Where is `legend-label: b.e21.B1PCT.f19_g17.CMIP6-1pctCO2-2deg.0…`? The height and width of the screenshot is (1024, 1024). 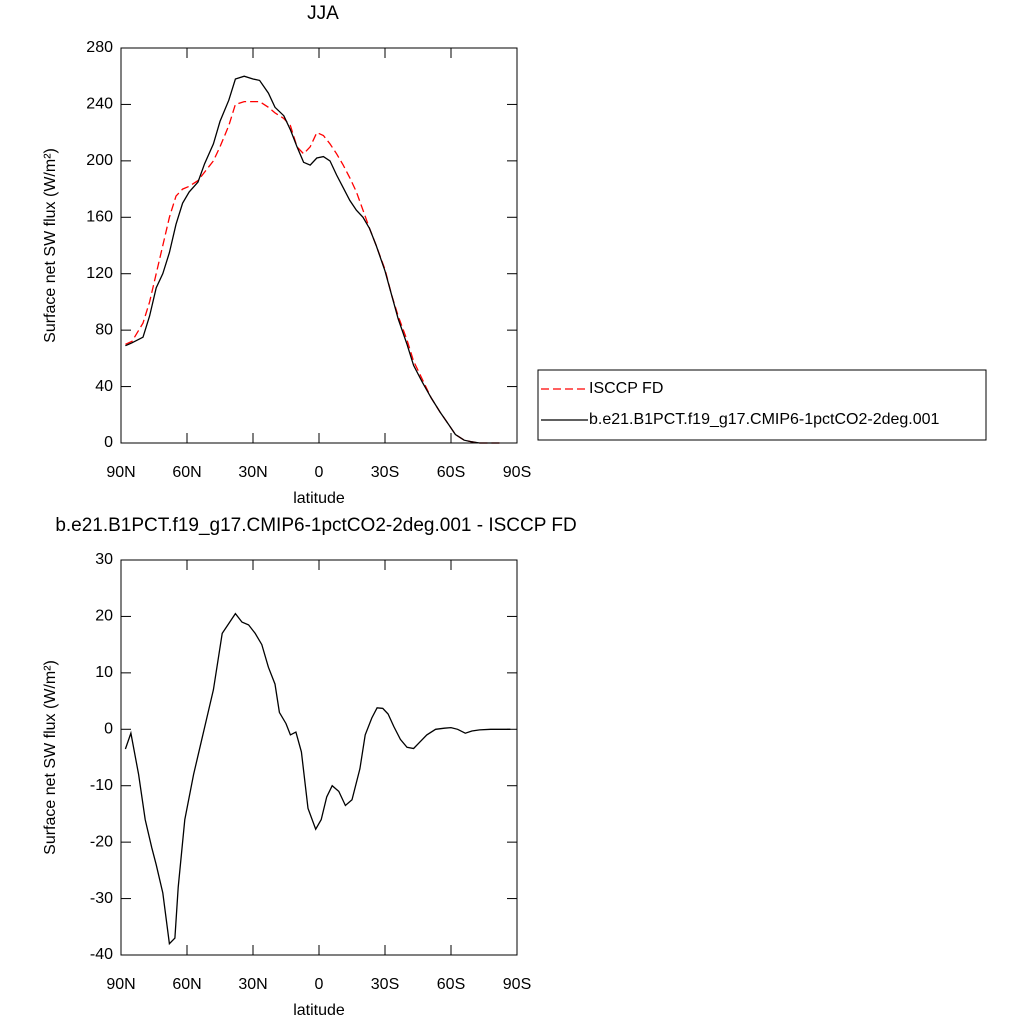 legend-label: b.e21.B1PCT.f19_g17.CMIP6-1pctCO2-2deg.0… is located at coordinates (764, 419).